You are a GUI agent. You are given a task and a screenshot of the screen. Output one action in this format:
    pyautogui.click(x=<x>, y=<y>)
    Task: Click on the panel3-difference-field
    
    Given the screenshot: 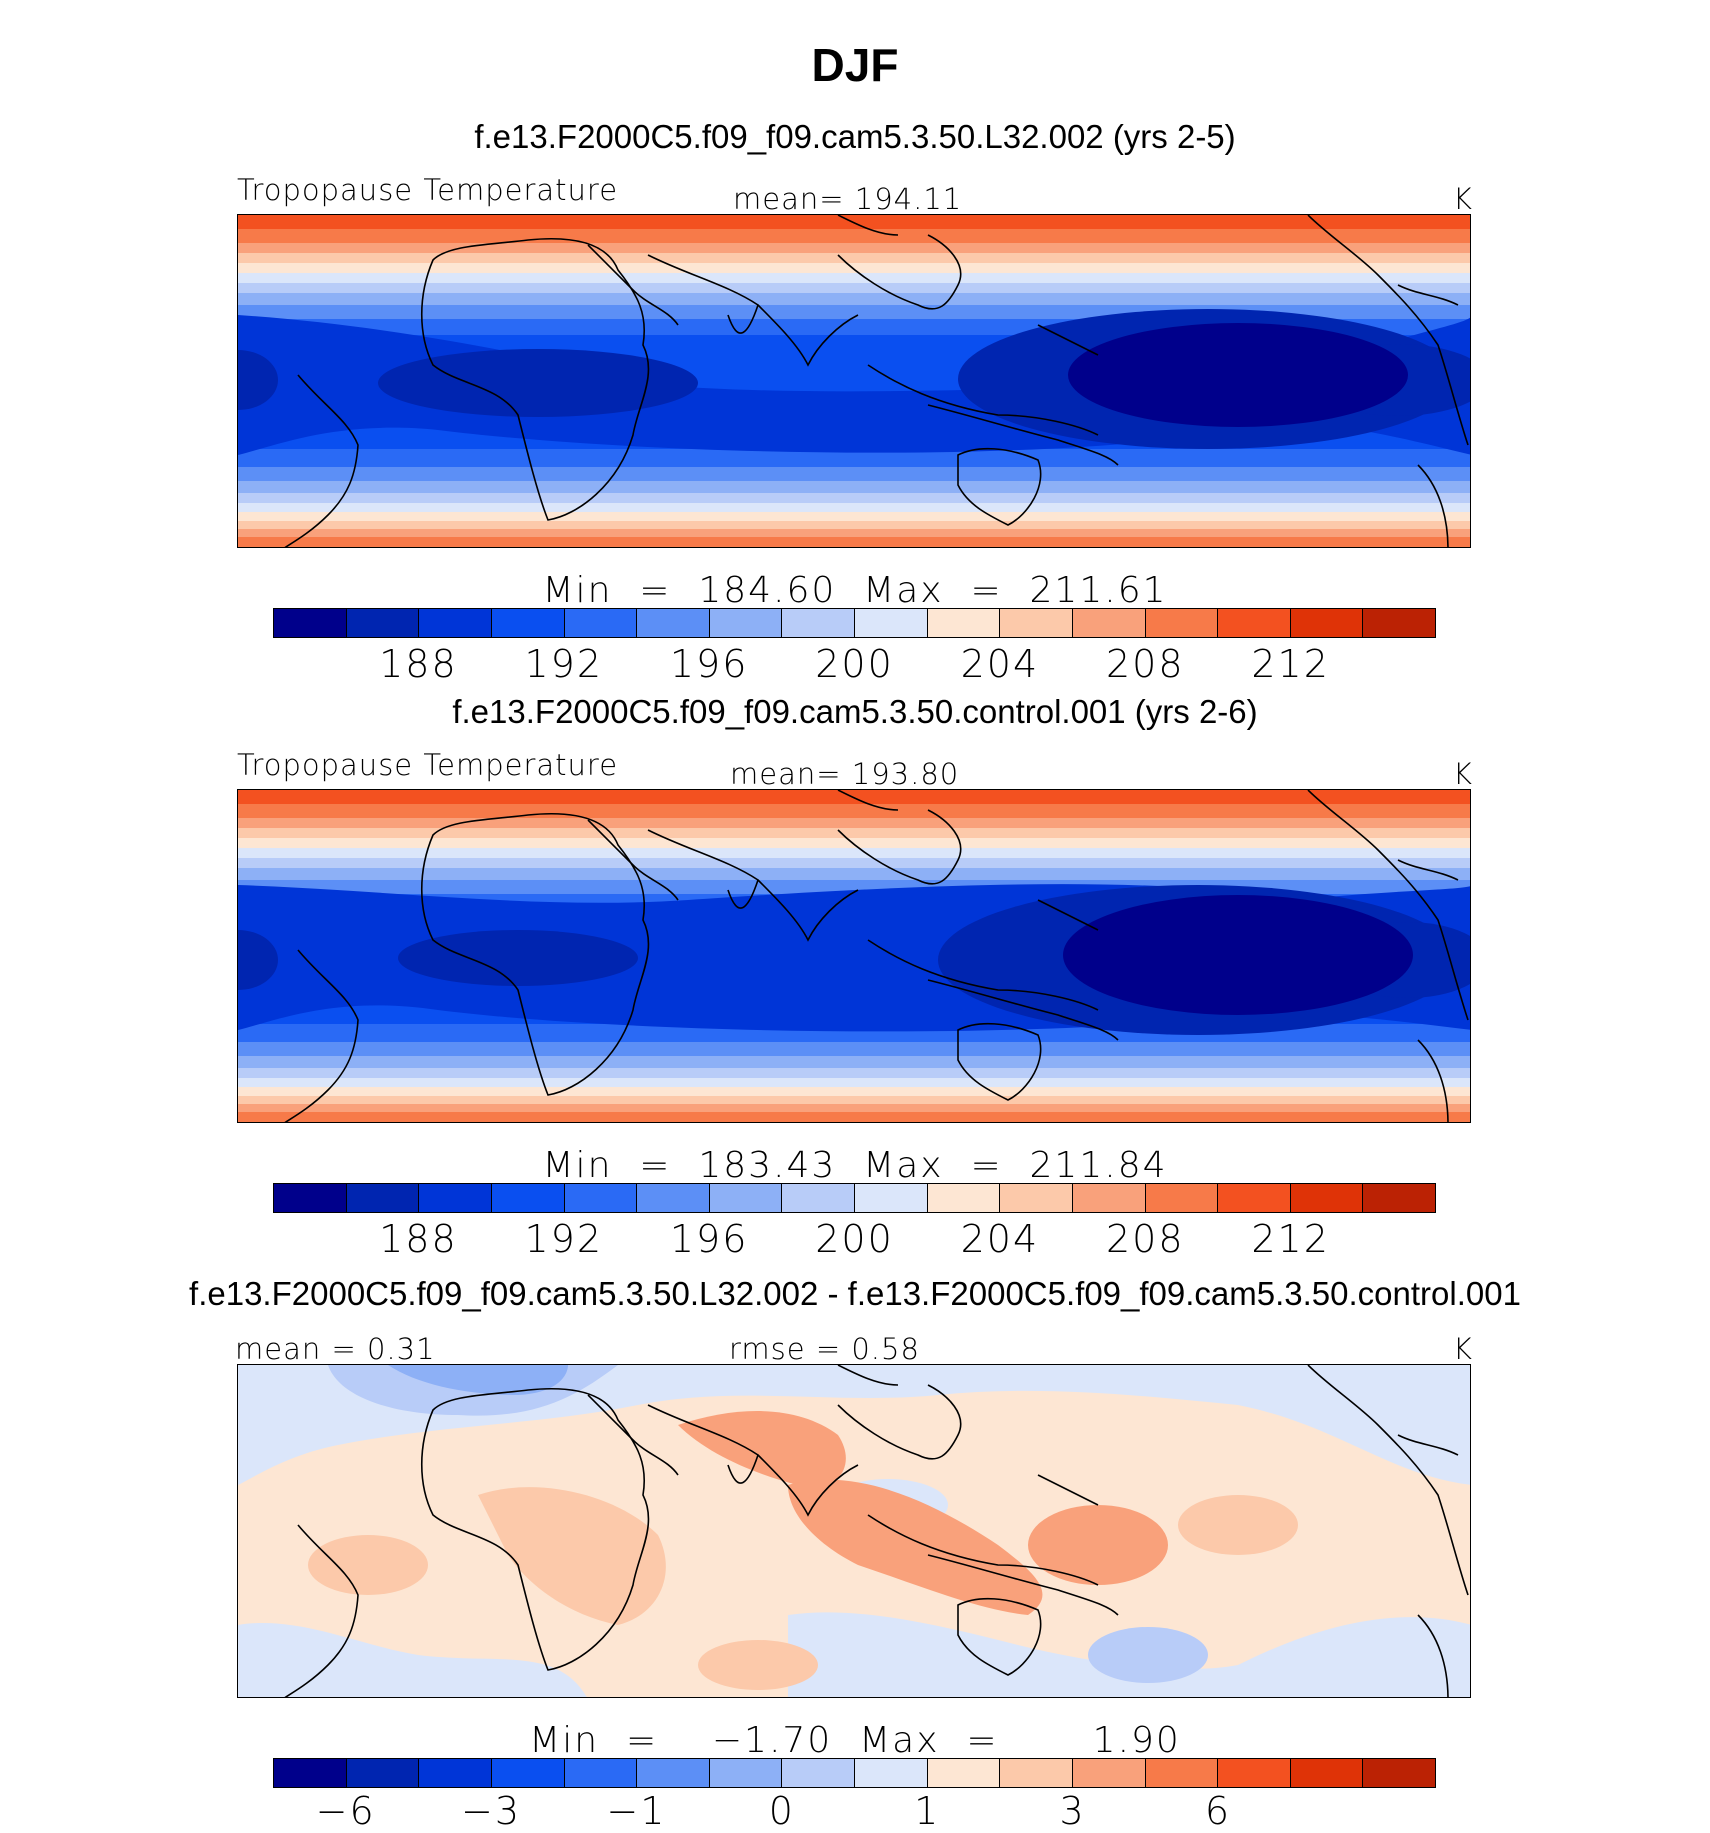 What is the action you would take?
    pyautogui.click(x=854, y=1531)
    